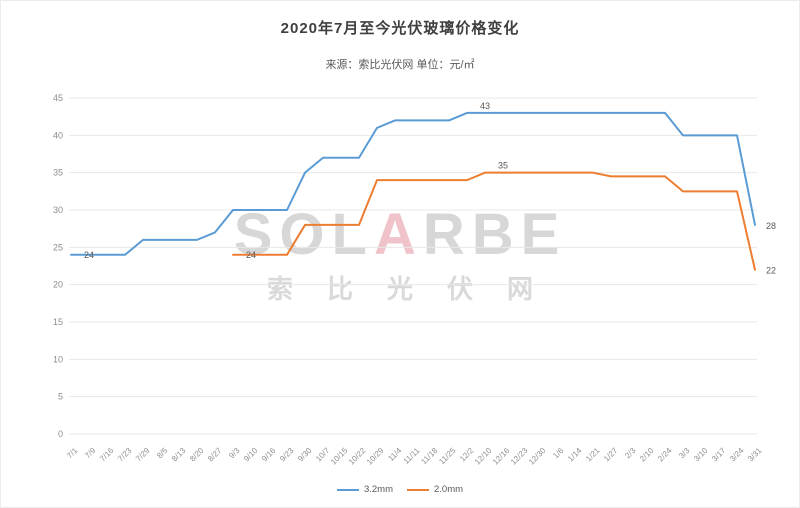 The image size is (800, 508). What do you see at coordinates (771, 271) in the screenshot?
I see `data-label: 22` at bounding box center [771, 271].